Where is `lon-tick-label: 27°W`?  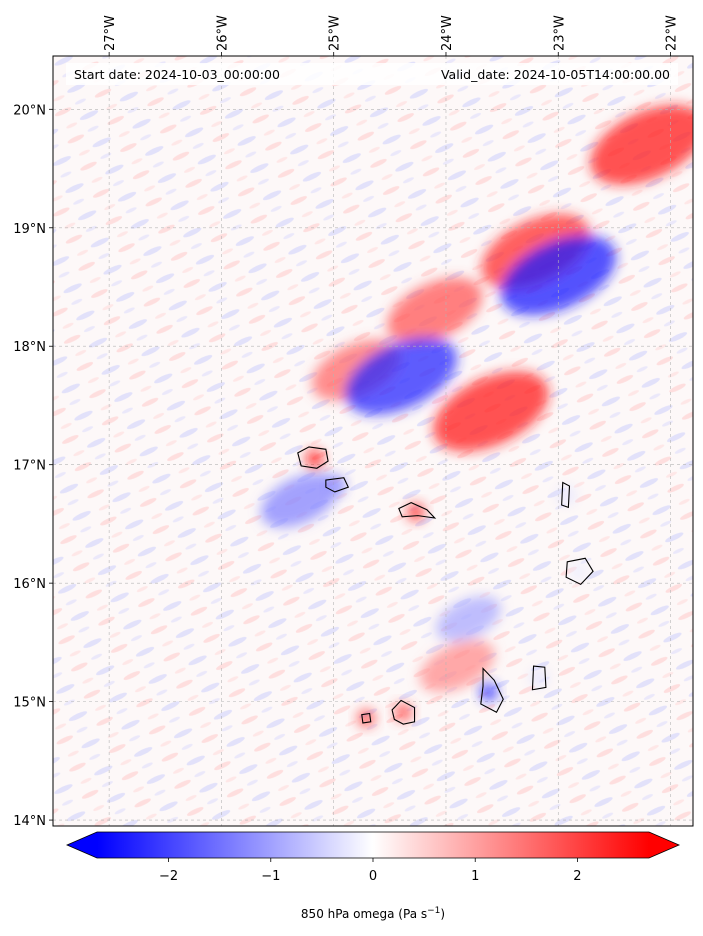
lon-tick-label: 27°W is located at coordinates (110, 33).